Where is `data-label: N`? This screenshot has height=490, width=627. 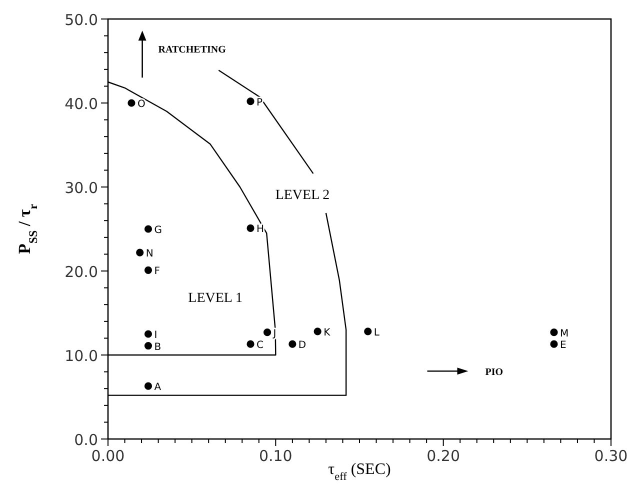 data-label: N is located at coordinates (150, 254).